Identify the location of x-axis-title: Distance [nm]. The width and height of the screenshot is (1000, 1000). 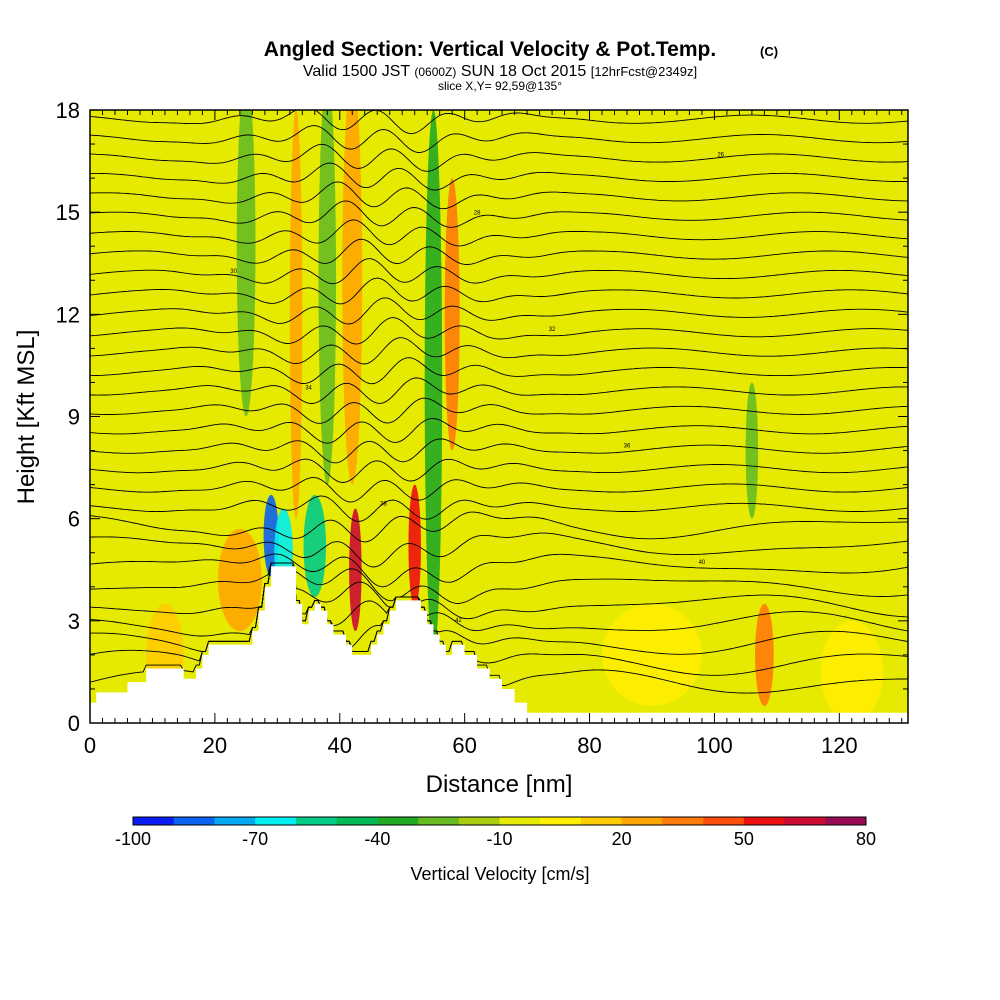
(499, 784).